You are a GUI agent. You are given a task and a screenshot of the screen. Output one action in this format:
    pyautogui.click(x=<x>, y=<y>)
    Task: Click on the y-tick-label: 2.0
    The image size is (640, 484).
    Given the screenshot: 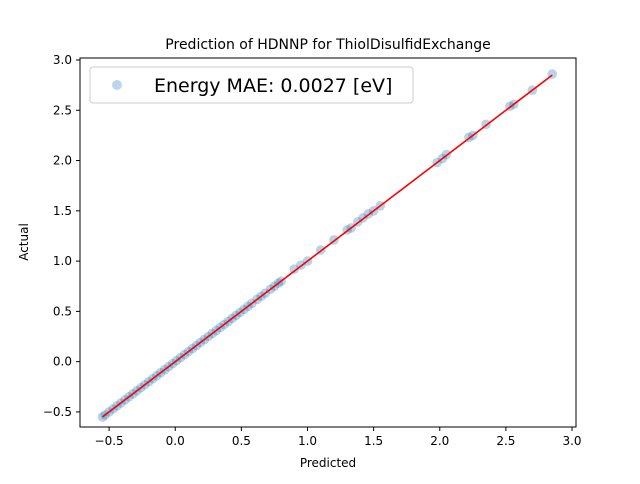 What is the action you would take?
    pyautogui.click(x=62, y=161)
    